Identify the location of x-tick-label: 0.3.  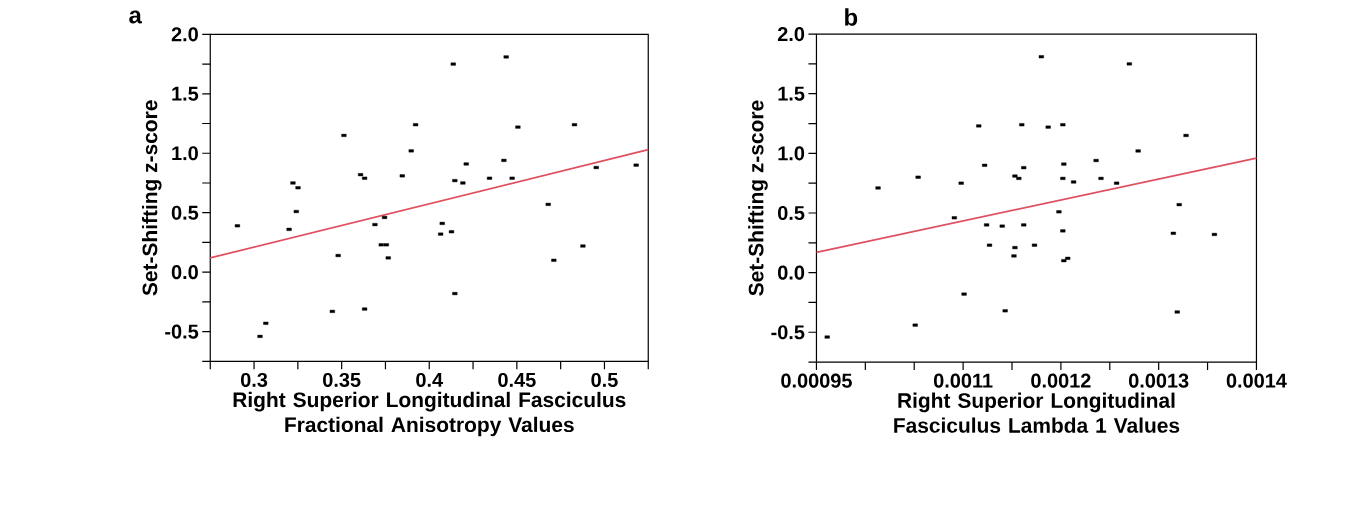
(254, 379).